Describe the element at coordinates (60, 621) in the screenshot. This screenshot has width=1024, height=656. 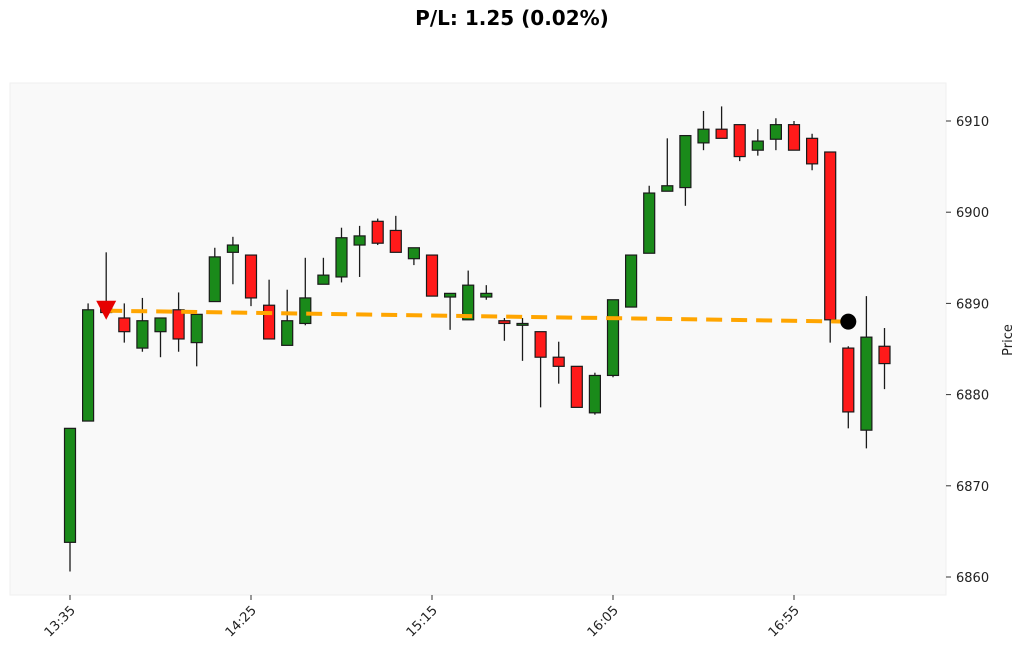
I see `x-tick-label: 13:35` at that location.